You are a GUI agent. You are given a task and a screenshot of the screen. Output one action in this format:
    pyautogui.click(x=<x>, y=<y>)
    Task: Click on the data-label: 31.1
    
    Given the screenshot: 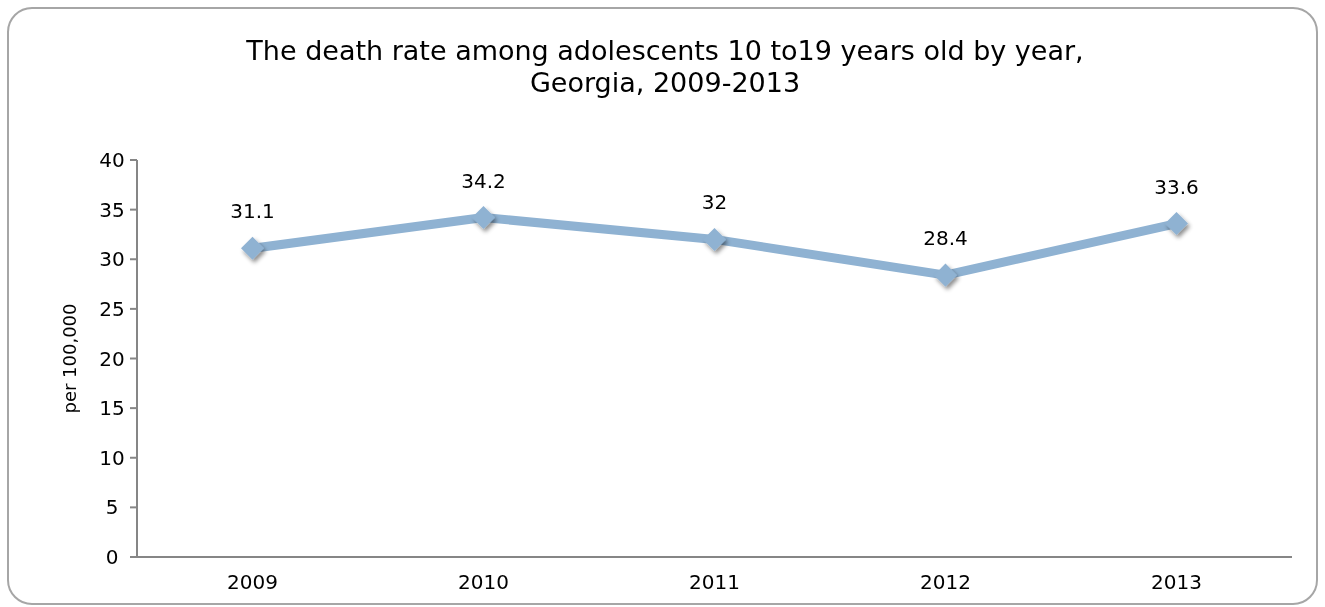 What is the action you would take?
    pyautogui.click(x=252, y=211)
    